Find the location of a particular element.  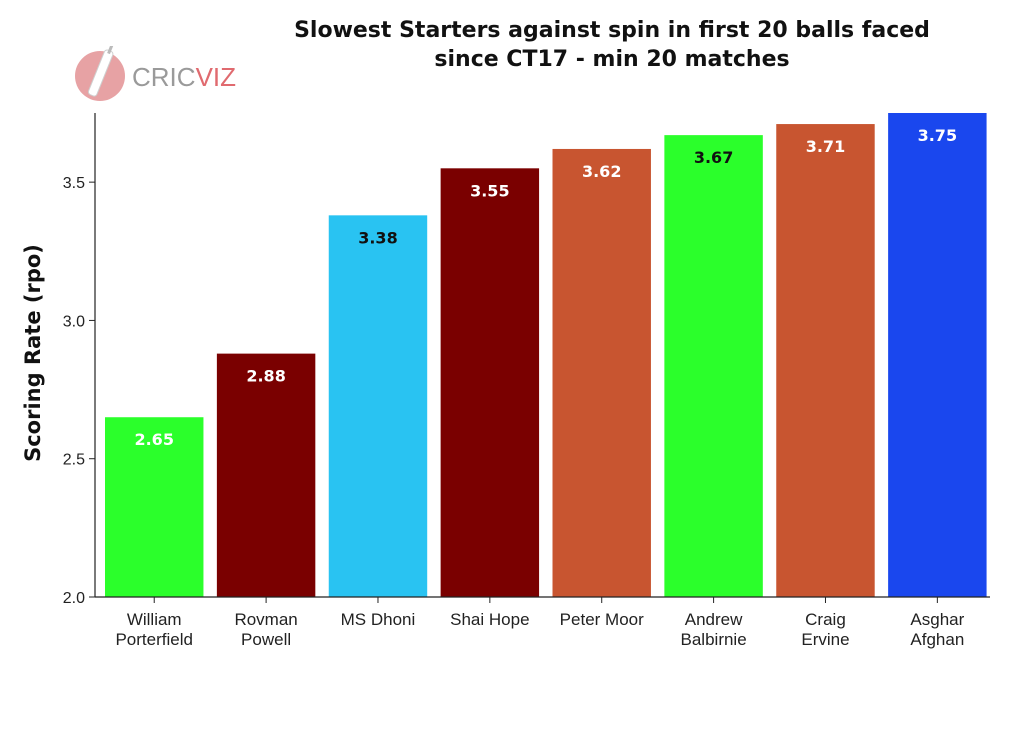

x-tick-label: William Porterfield is located at coordinates (153, 629).